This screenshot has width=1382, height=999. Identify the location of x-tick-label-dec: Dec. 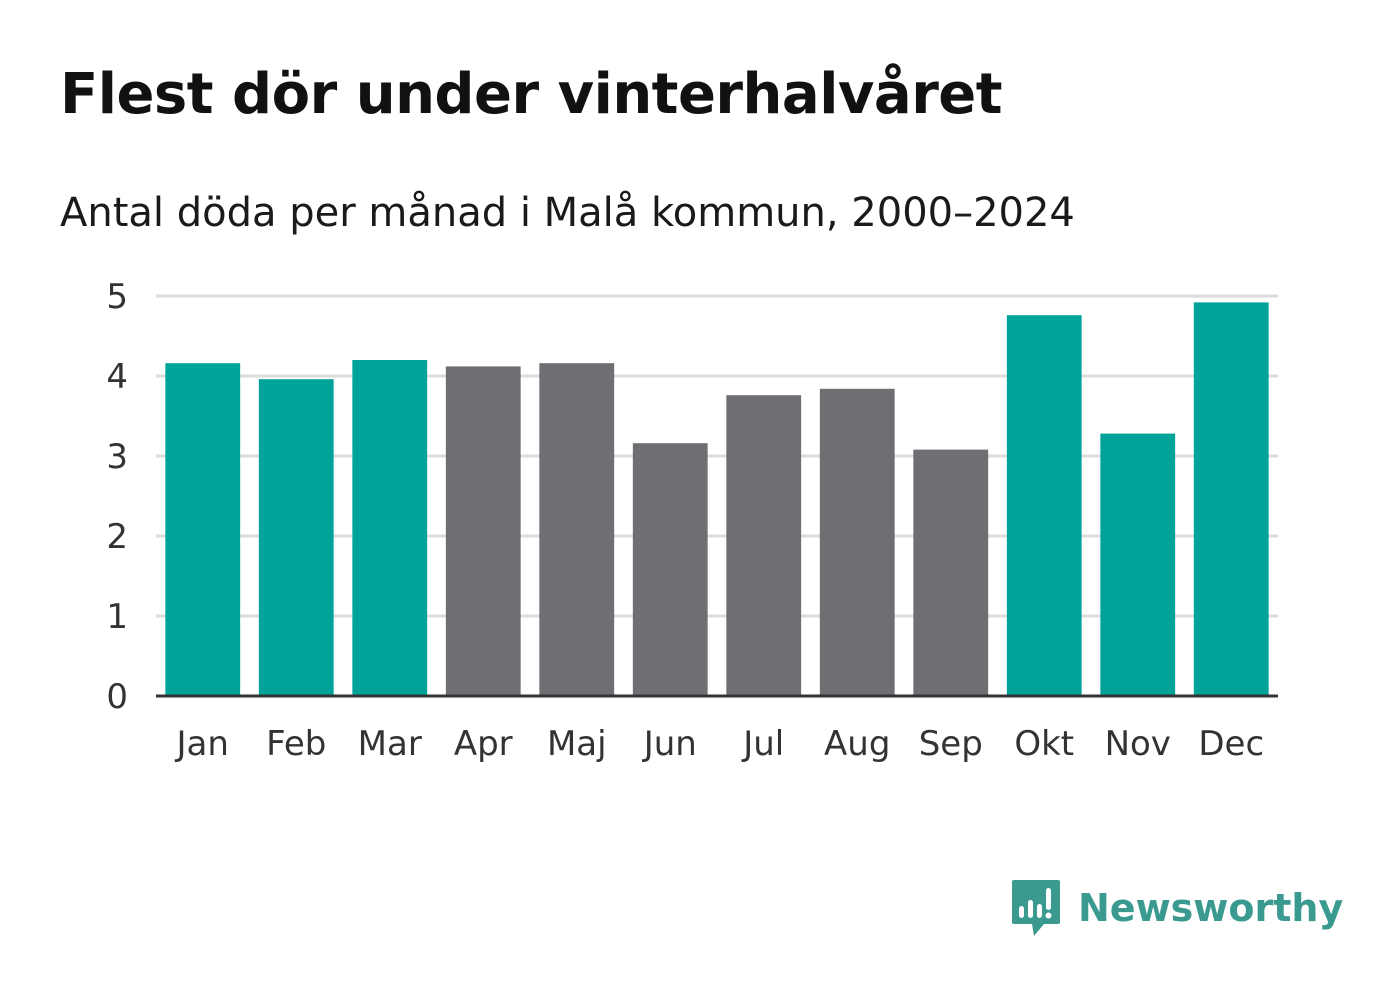
(1231, 744).